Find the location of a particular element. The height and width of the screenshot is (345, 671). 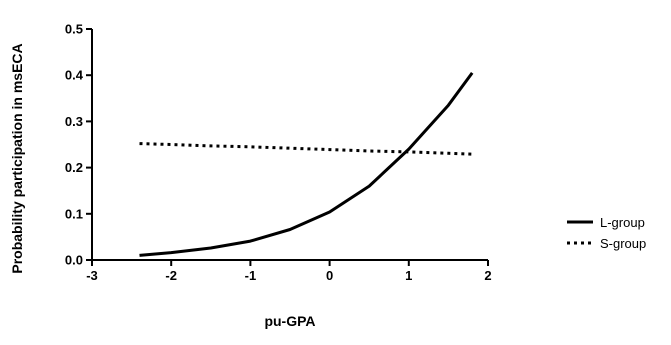

legend-label: L-group is located at coordinates (622, 222).